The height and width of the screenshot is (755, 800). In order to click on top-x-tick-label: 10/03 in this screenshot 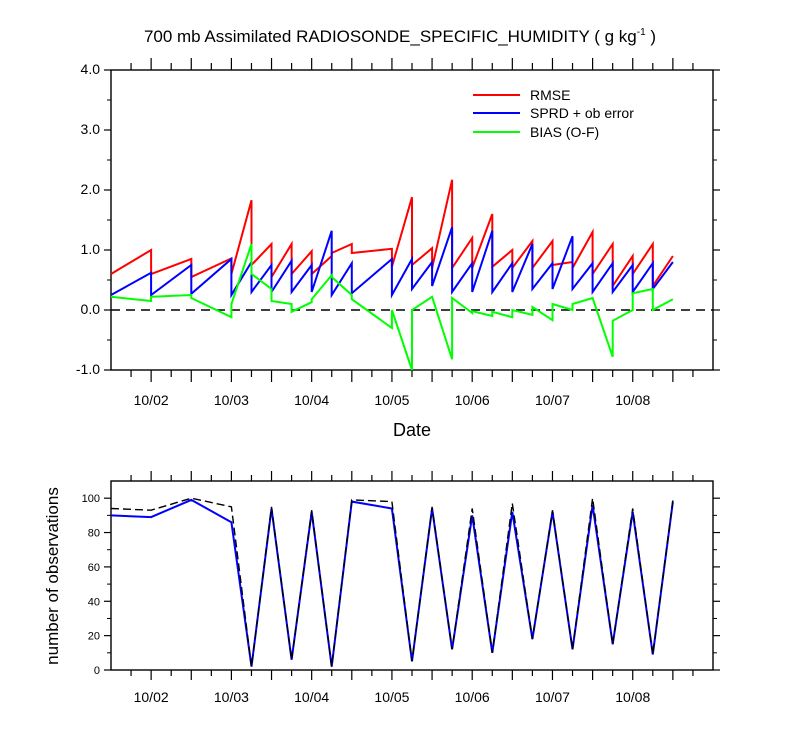, I will do `click(231, 400)`.